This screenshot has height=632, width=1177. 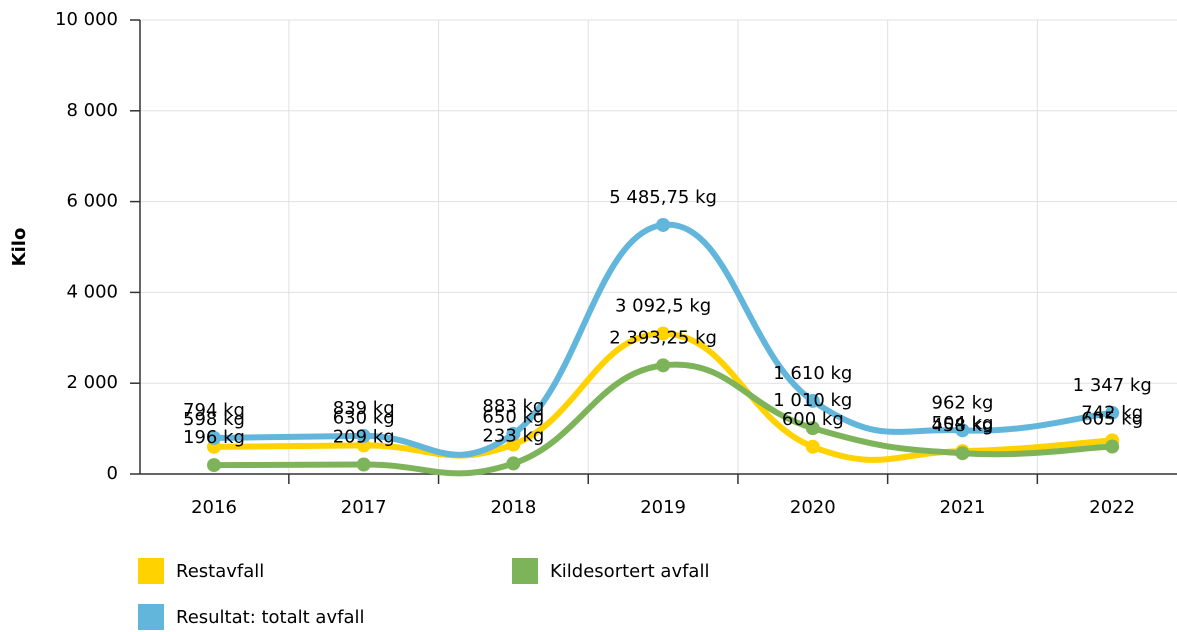 I want to click on x-tick-label: 2020, so click(x=813, y=507).